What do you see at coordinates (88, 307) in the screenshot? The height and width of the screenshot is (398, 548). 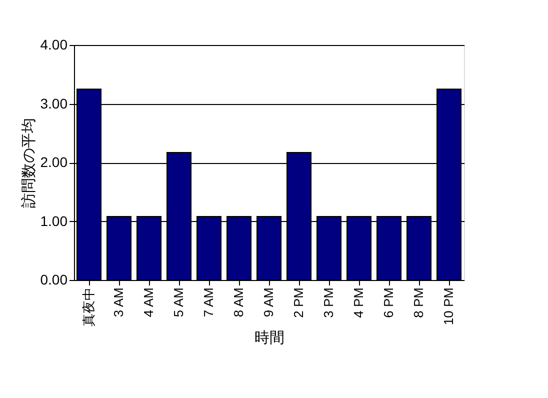 I see `x-tick-label: 真夜中` at bounding box center [88, 307].